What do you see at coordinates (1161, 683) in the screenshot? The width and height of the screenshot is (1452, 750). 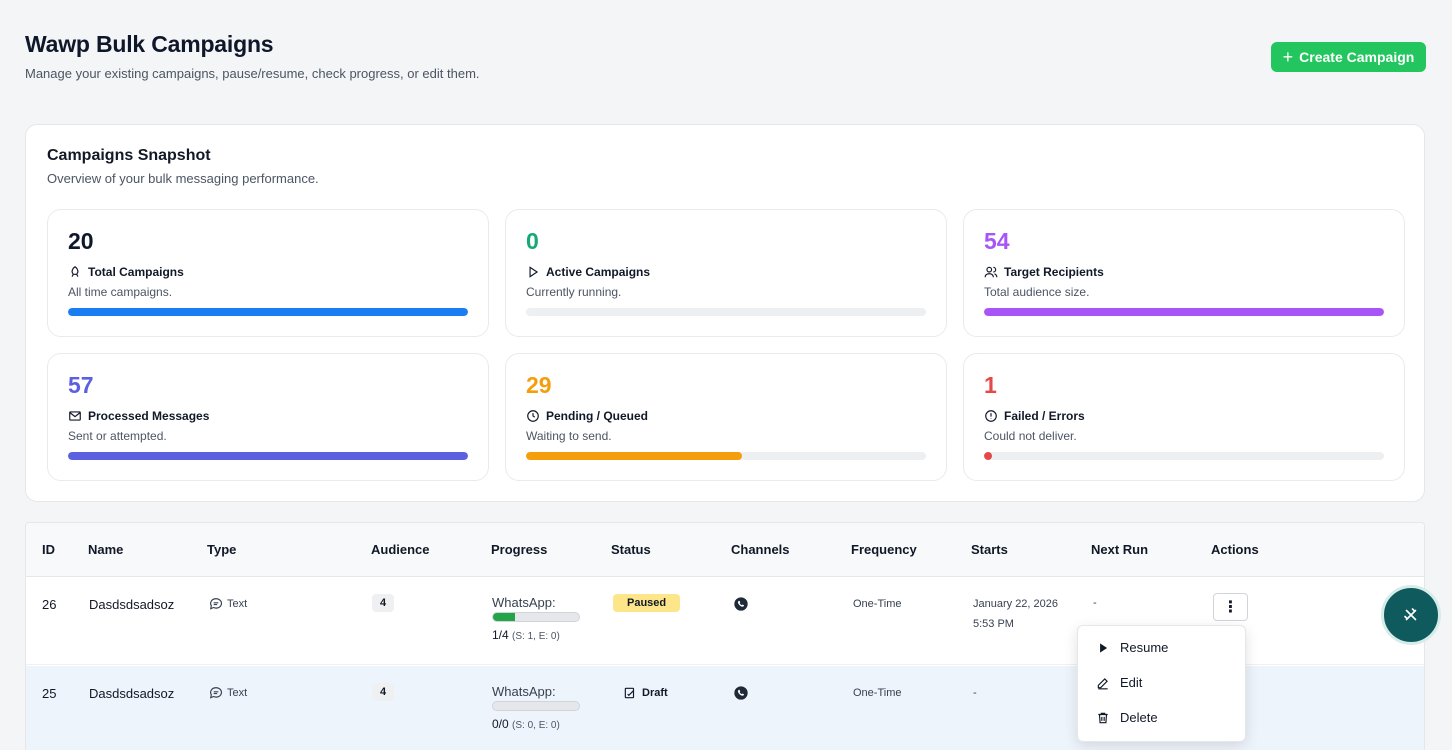 I see `row-actions-menu: Resume Edit Delete` at bounding box center [1161, 683].